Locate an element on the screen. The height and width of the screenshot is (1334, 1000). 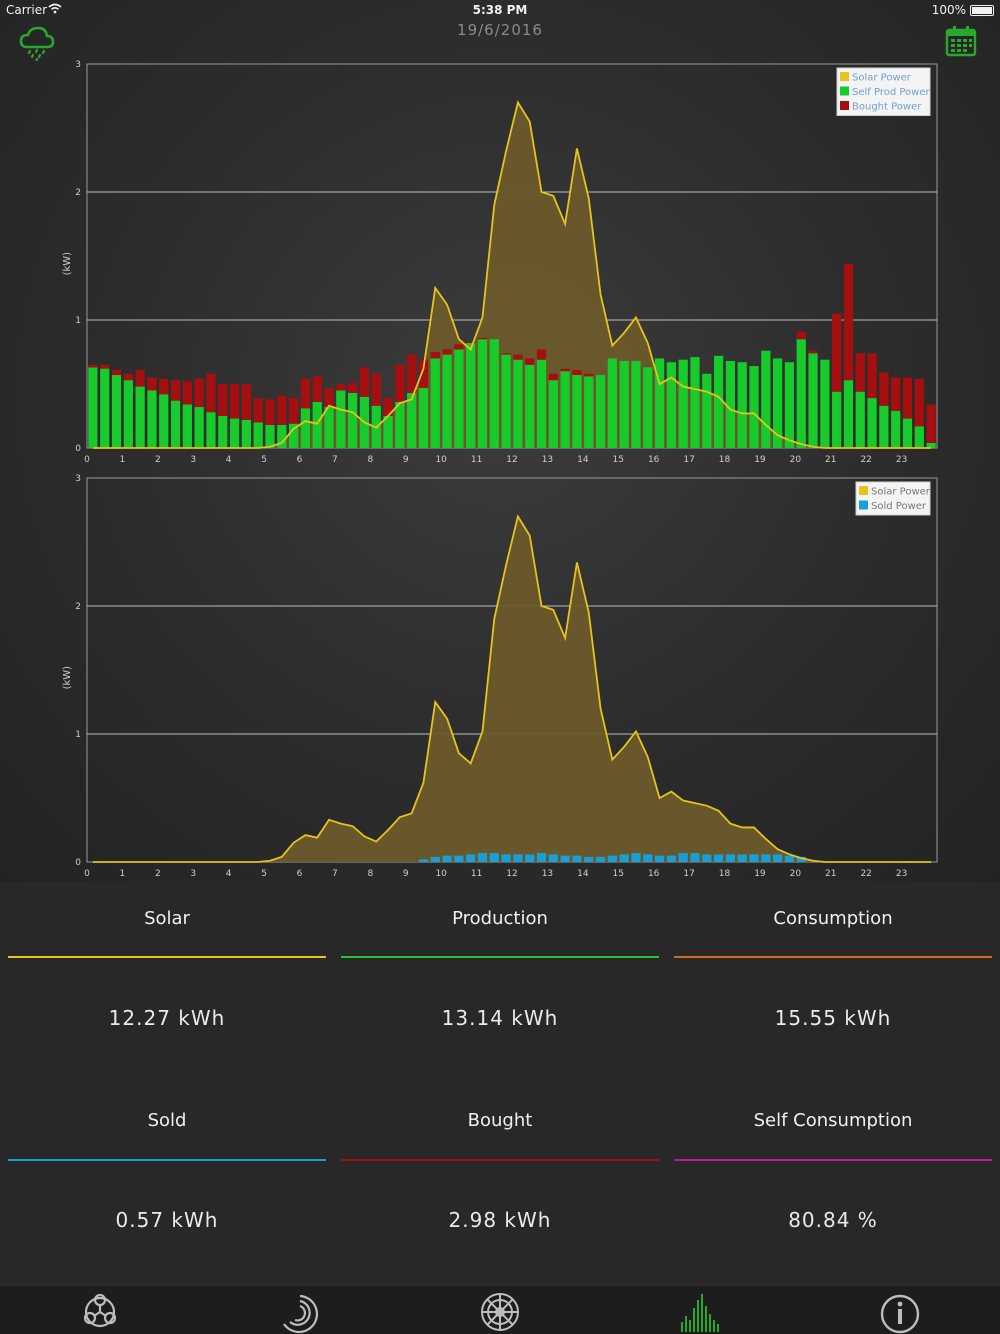
summary-value: 80.84 % is located at coordinates (833, 1220).